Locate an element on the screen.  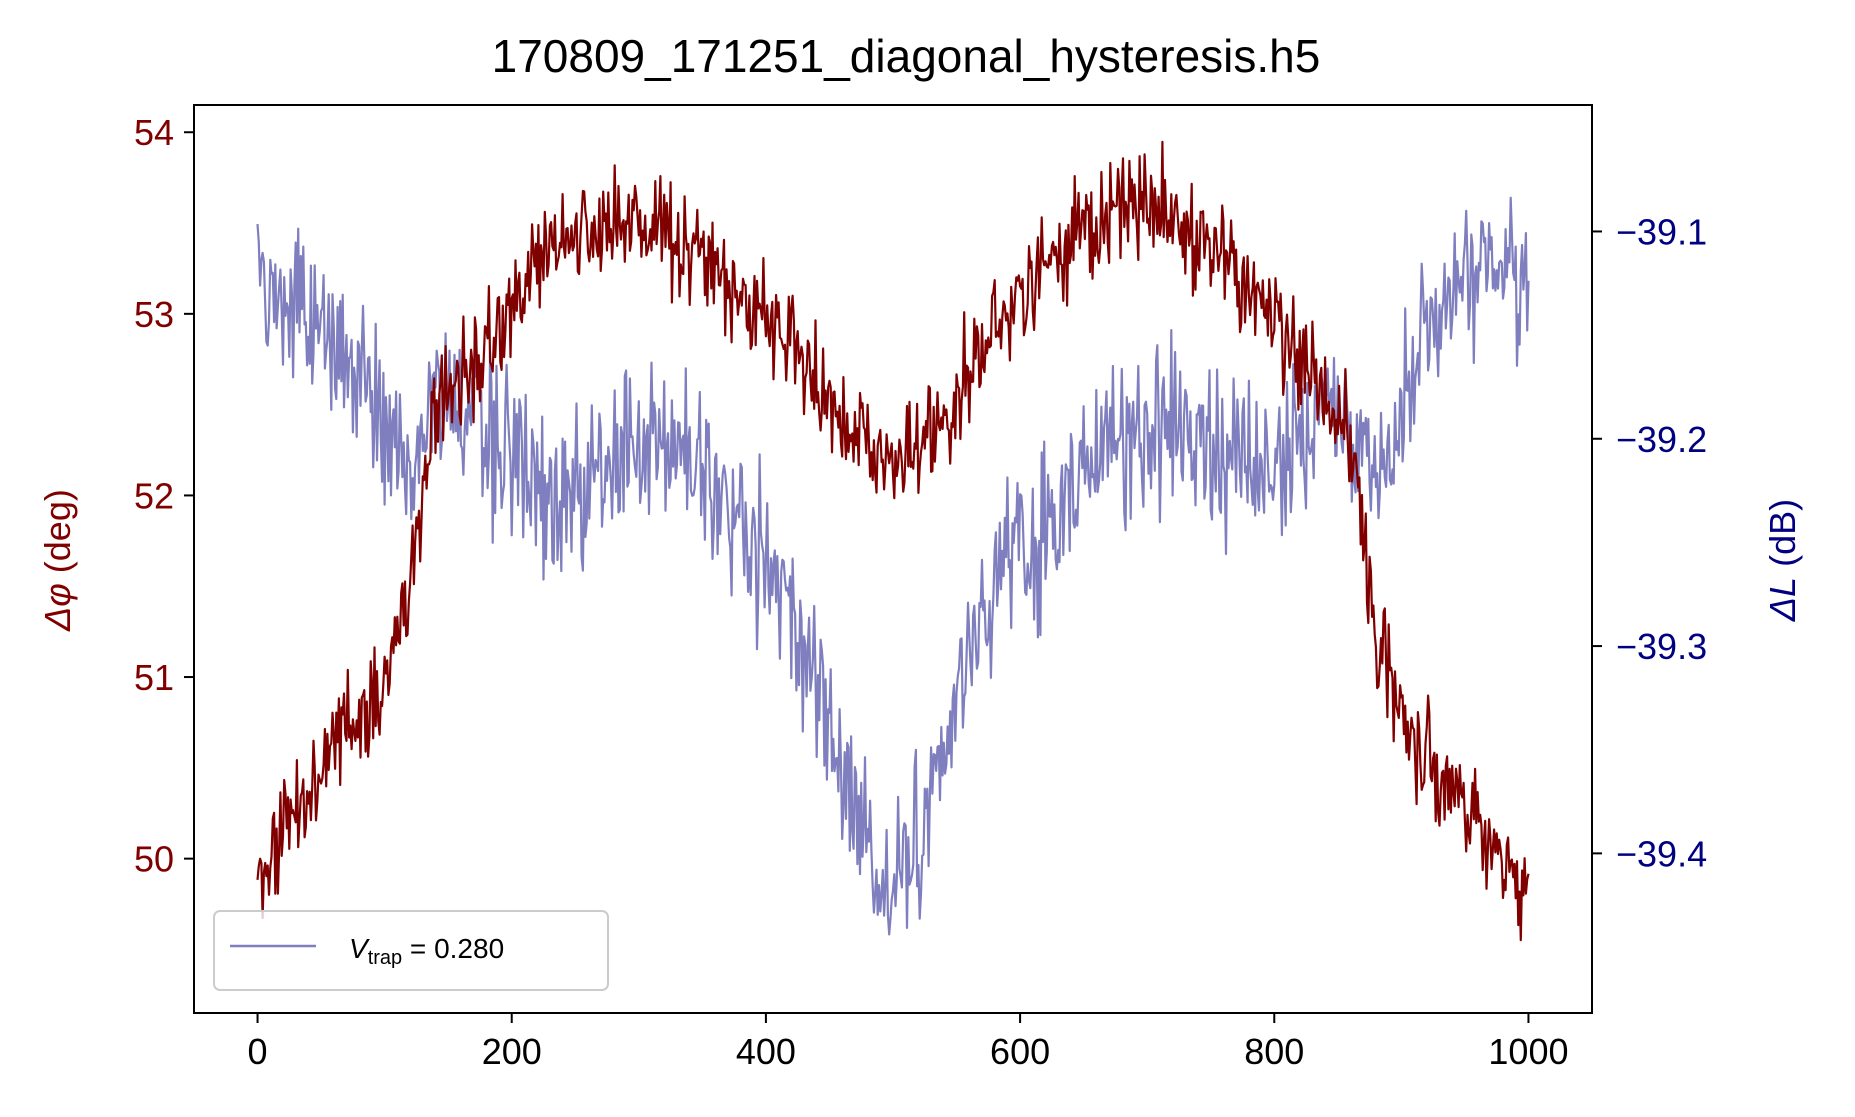
y-right-tick-label: −39.2 is located at coordinates (1661, 439).